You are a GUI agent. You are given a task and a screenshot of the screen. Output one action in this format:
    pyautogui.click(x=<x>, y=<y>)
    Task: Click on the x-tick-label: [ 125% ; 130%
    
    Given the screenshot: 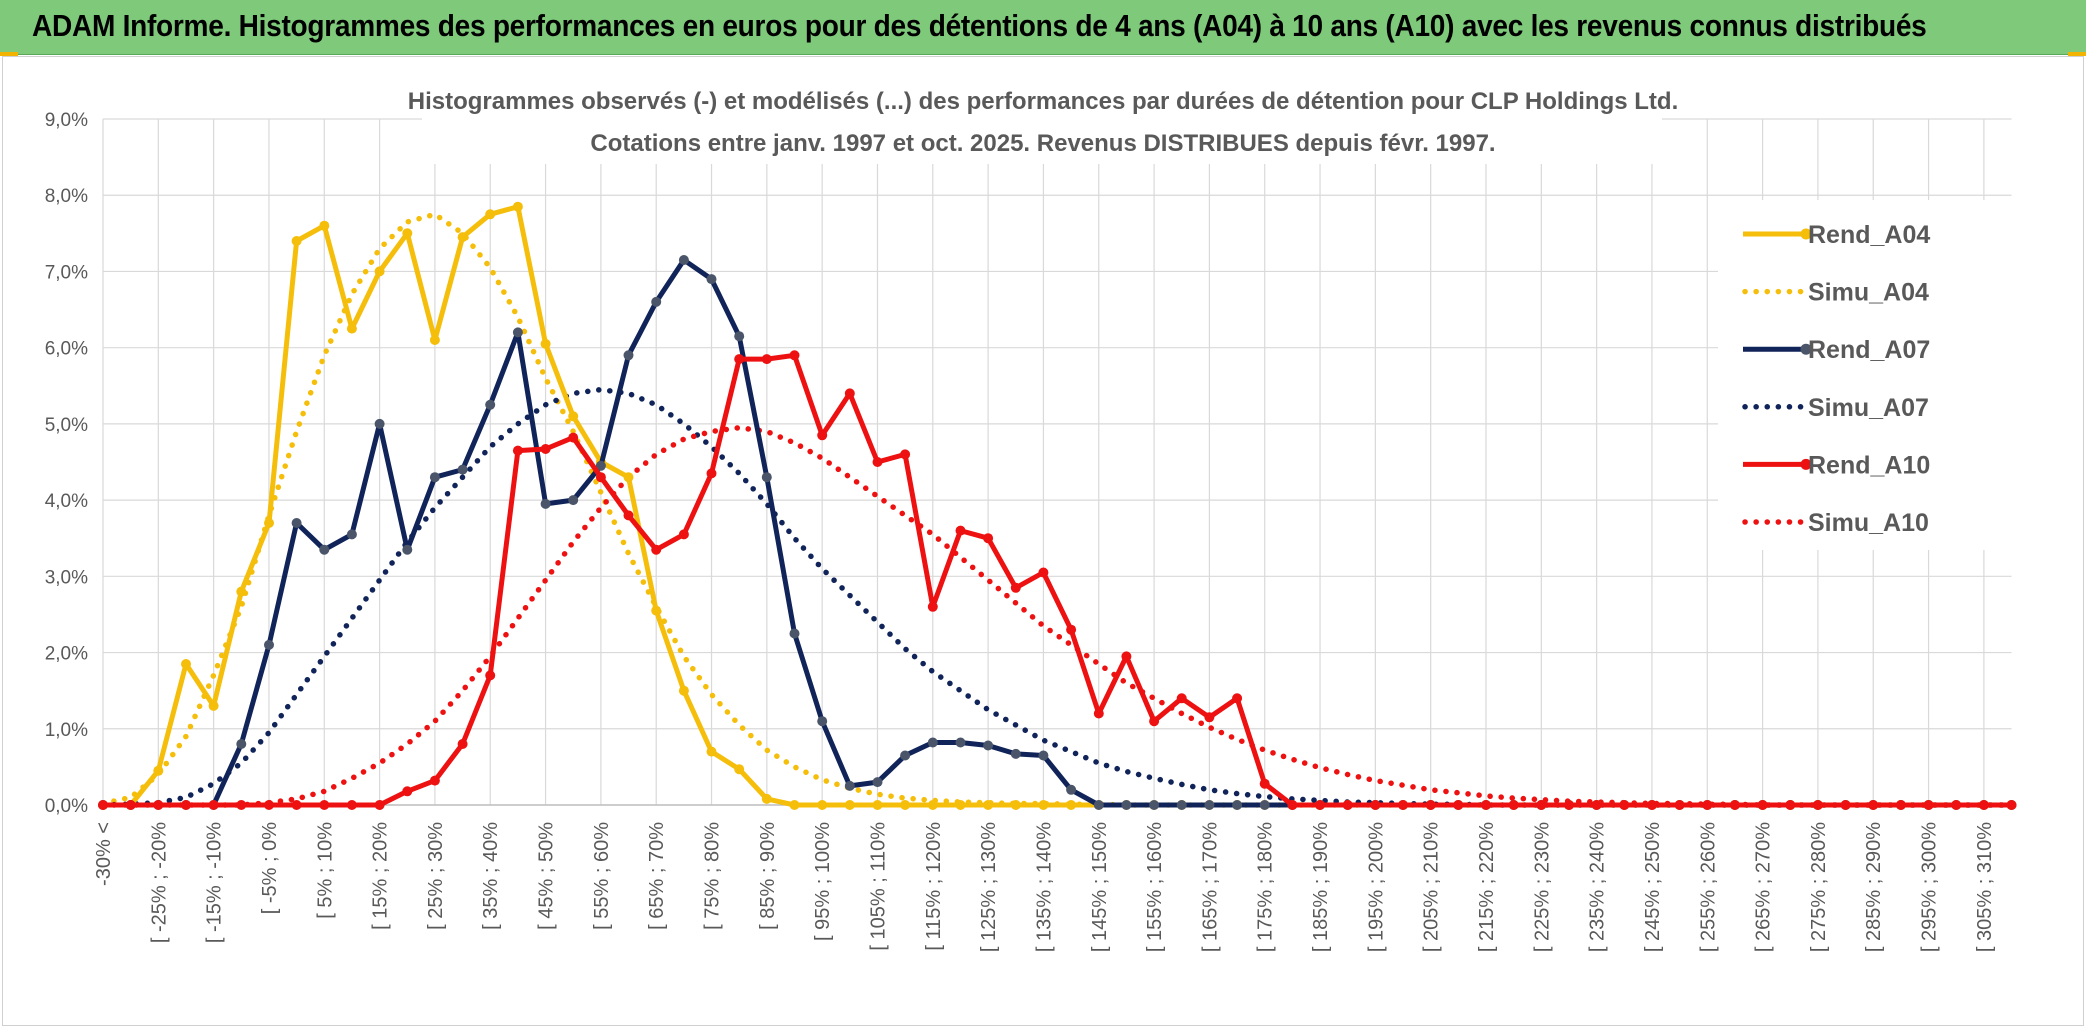 What is the action you would take?
    pyautogui.click(x=989, y=887)
    